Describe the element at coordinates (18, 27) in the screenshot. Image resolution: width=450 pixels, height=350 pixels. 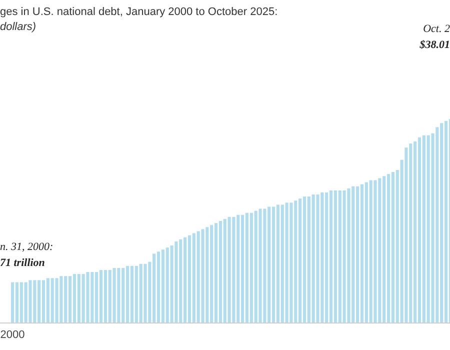
I see `chart-subtitle: dollars)` at that location.